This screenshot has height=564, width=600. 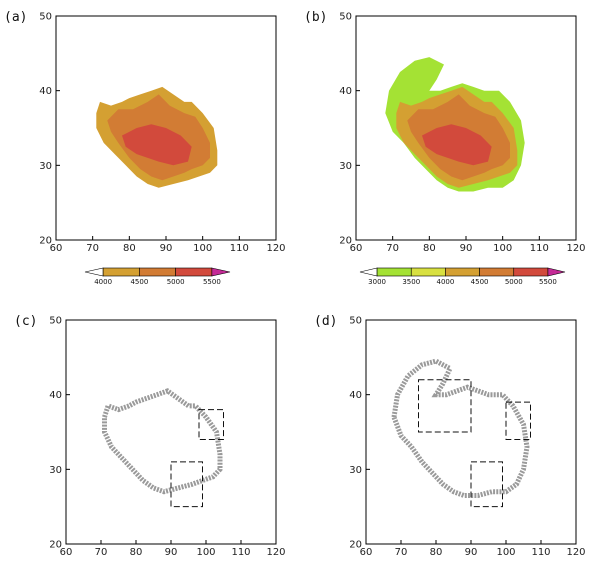 I want to click on panel-label: (c), so click(x=25, y=321).